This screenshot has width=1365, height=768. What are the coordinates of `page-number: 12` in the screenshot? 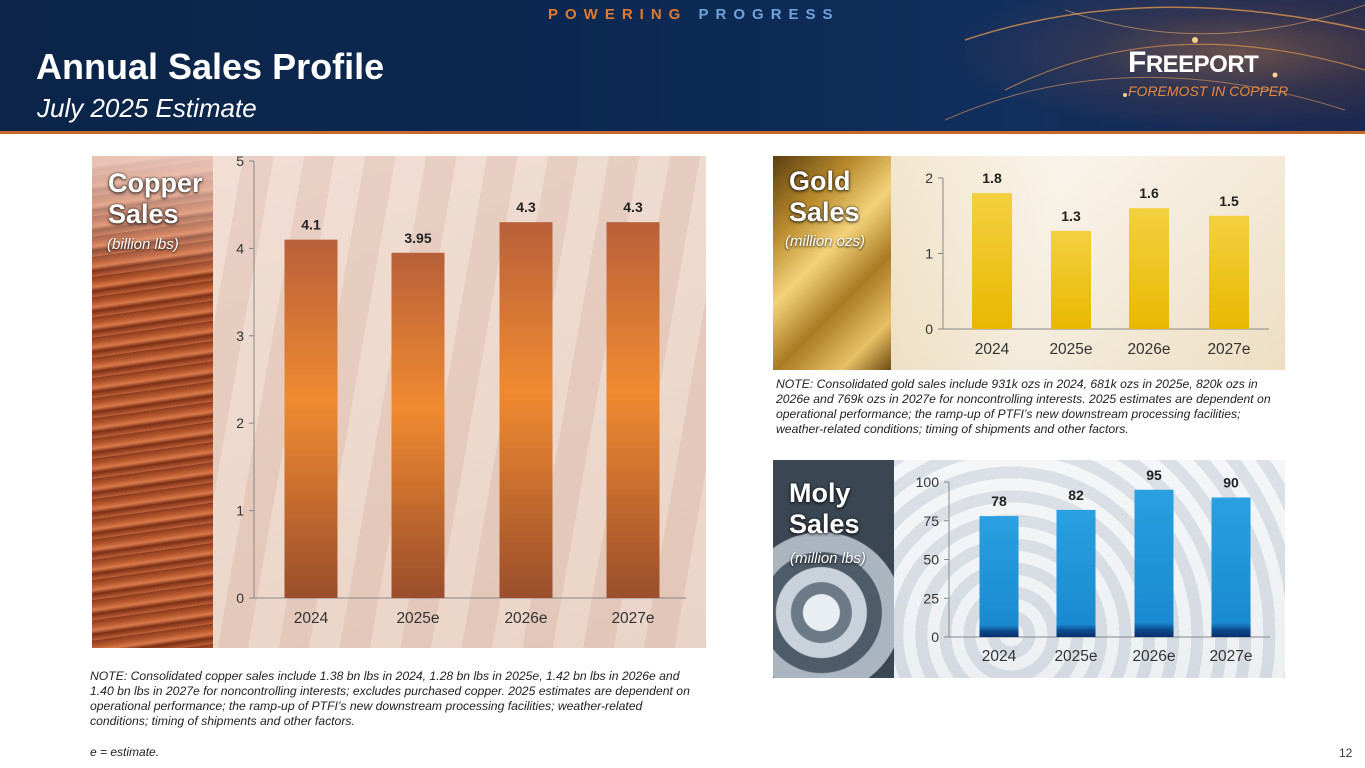 It's located at (1346, 753).